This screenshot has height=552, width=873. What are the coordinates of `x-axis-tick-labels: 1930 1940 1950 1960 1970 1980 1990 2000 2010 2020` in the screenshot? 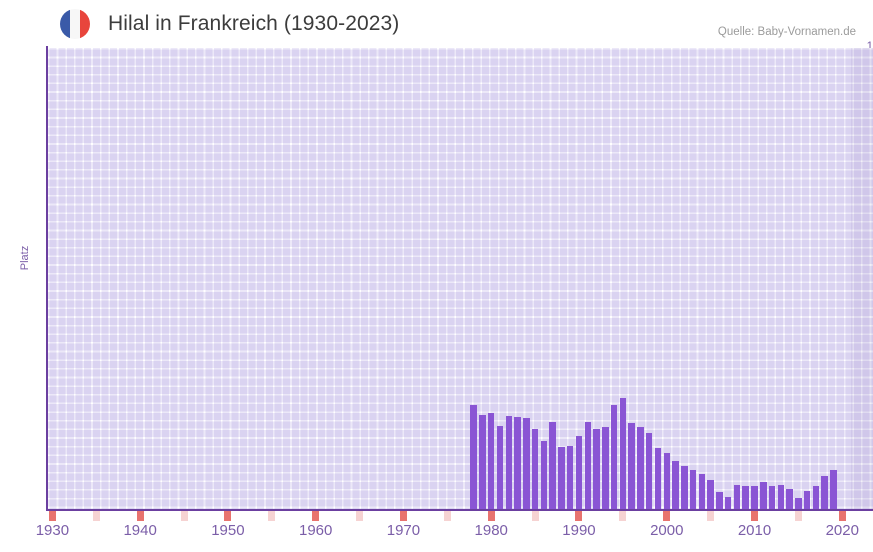 It's located at (436, 535).